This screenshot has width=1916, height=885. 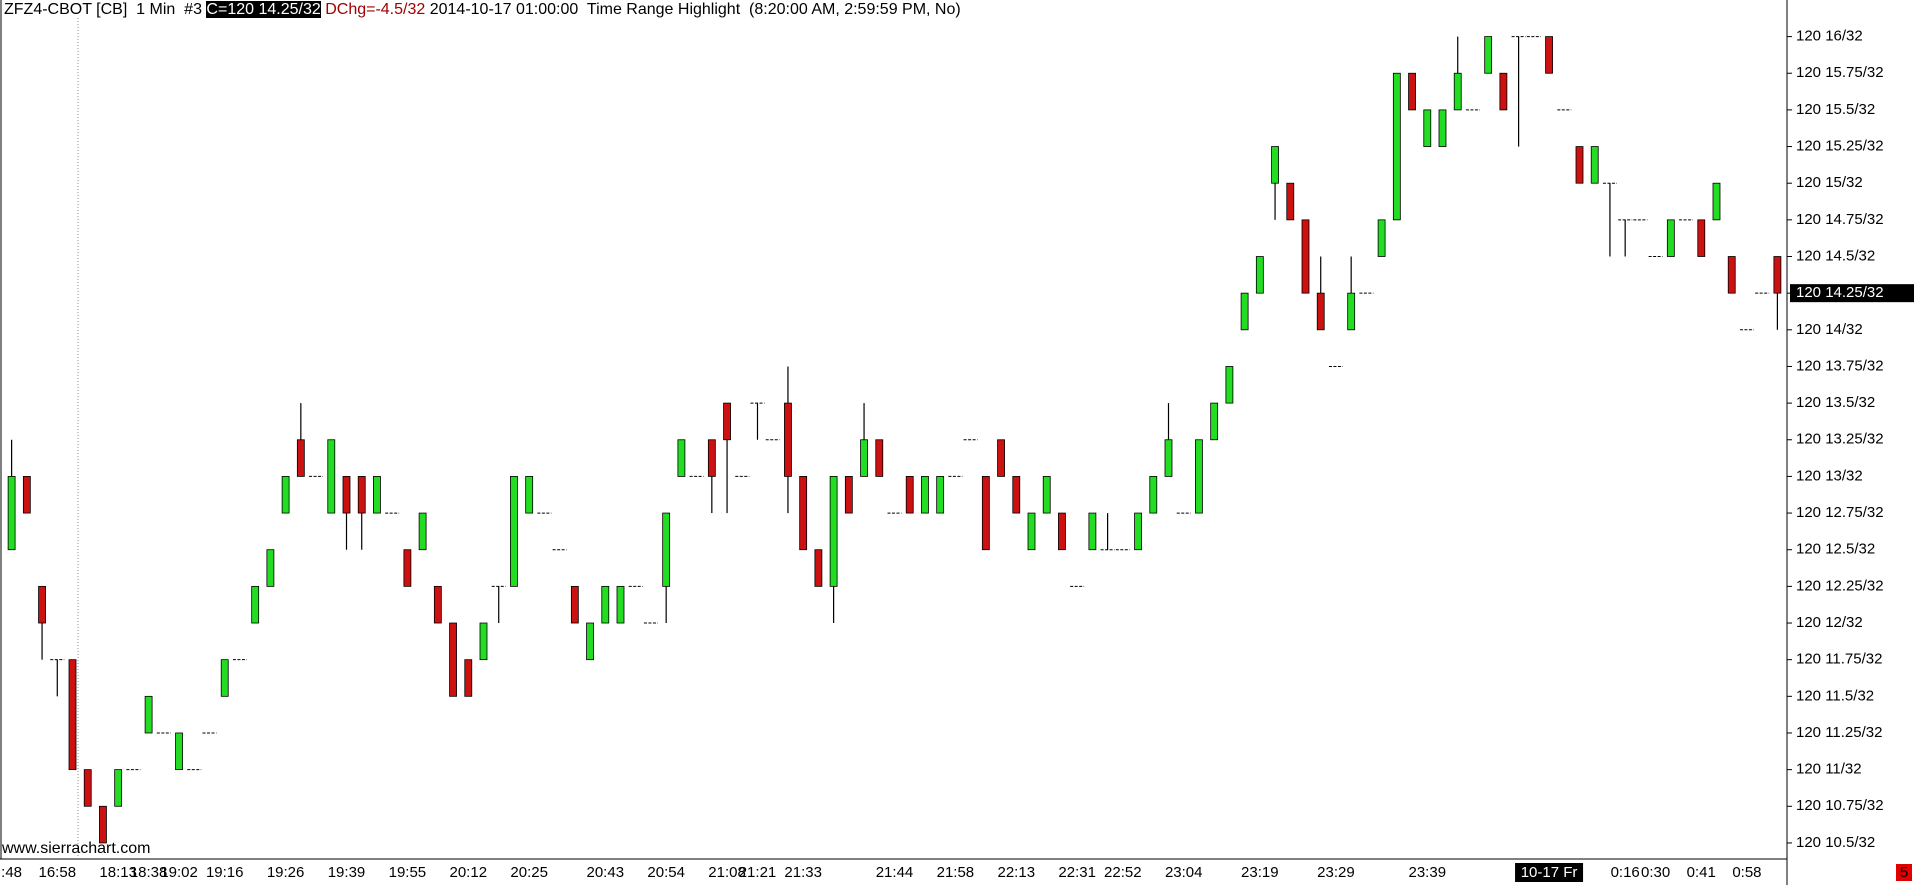 What do you see at coordinates (347, 872) in the screenshot?
I see `x-tick-label: 19:39` at bounding box center [347, 872].